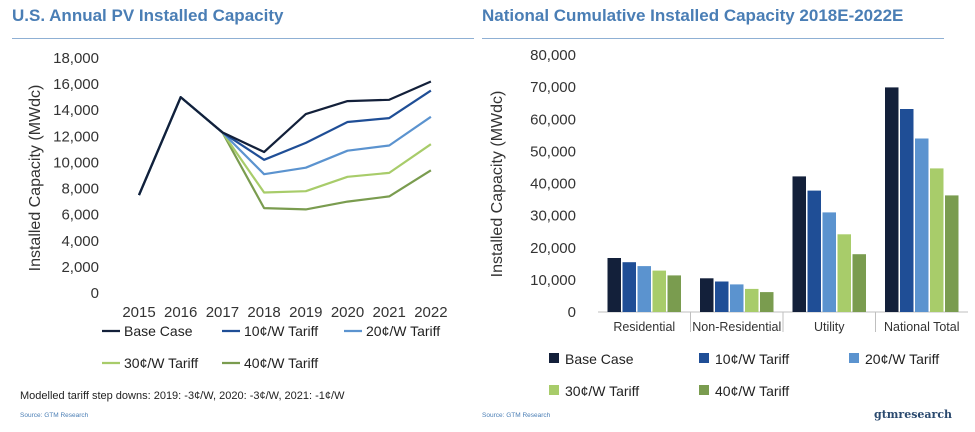 The image size is (975, 432). Describe the element at coordinates (80, 215) in the screenshot. I see `y-tick-label: 6,000` at that location.